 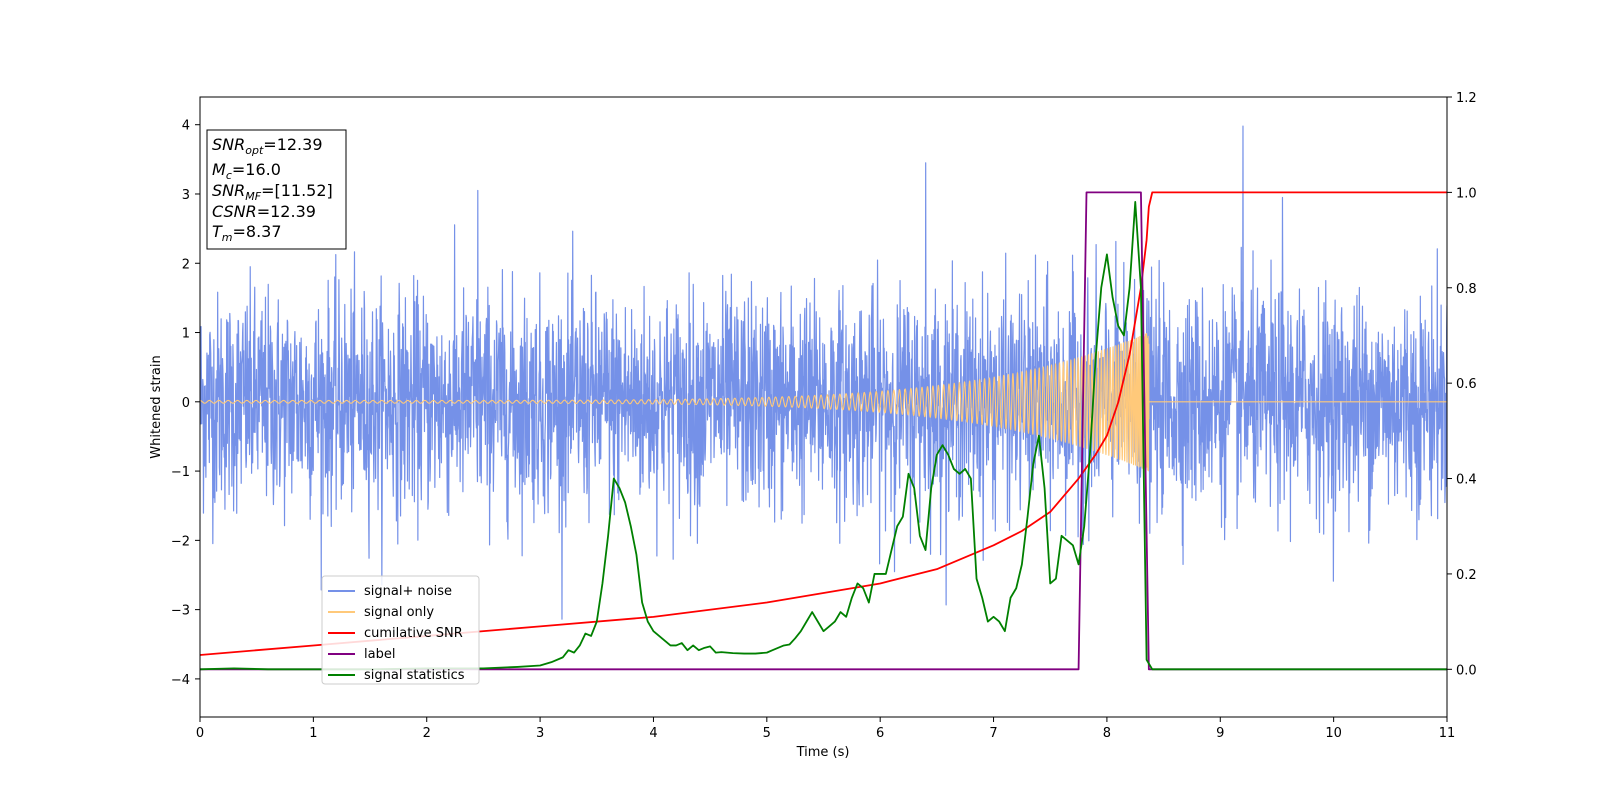 What do you see at coordinates (880, 733) in the screenshot?
I see `x-tick-label: 6` at bounding box center [880, 733].